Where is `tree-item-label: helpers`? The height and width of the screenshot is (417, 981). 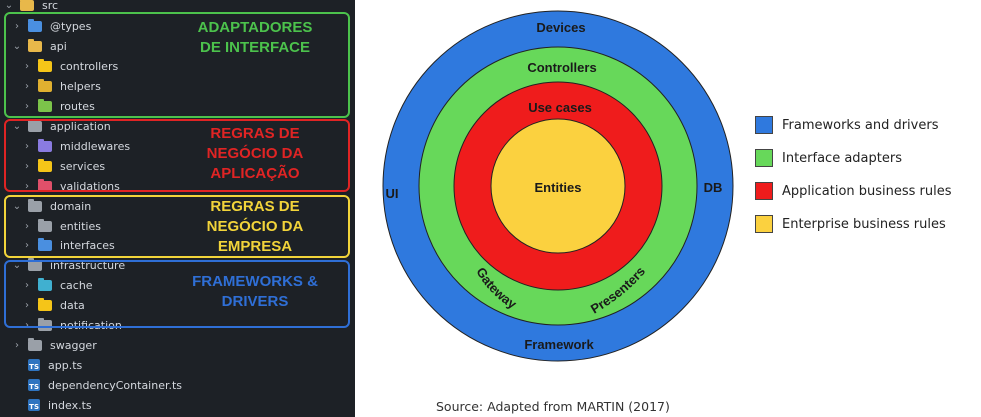 tree-item-label: helpers is located at coordinates (80, 86).